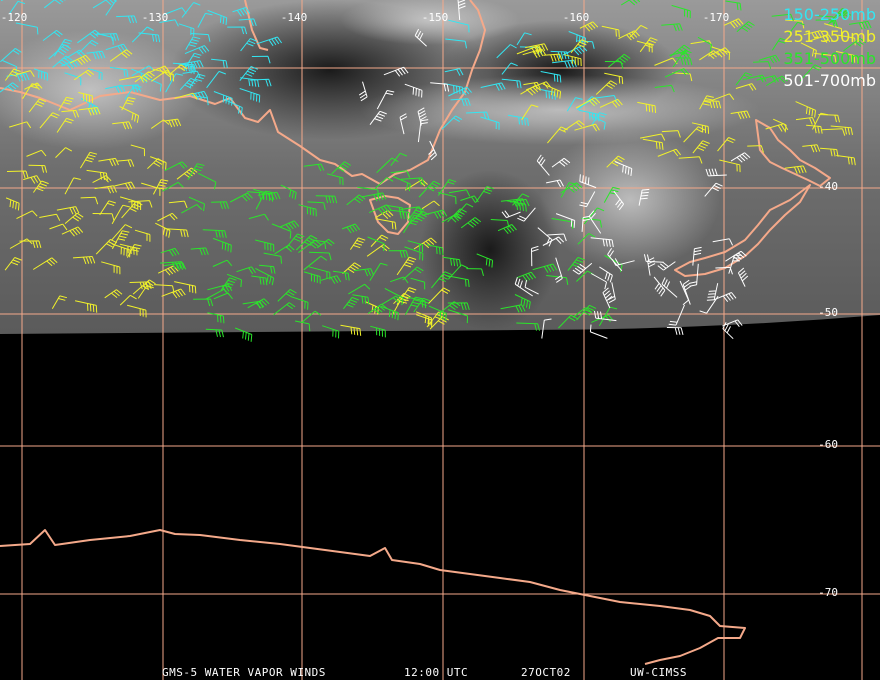 Image resolution: width=880 pixels, height=680 pixels. I want to click on footer-text: UW-CIMSS, so click(658, 672).